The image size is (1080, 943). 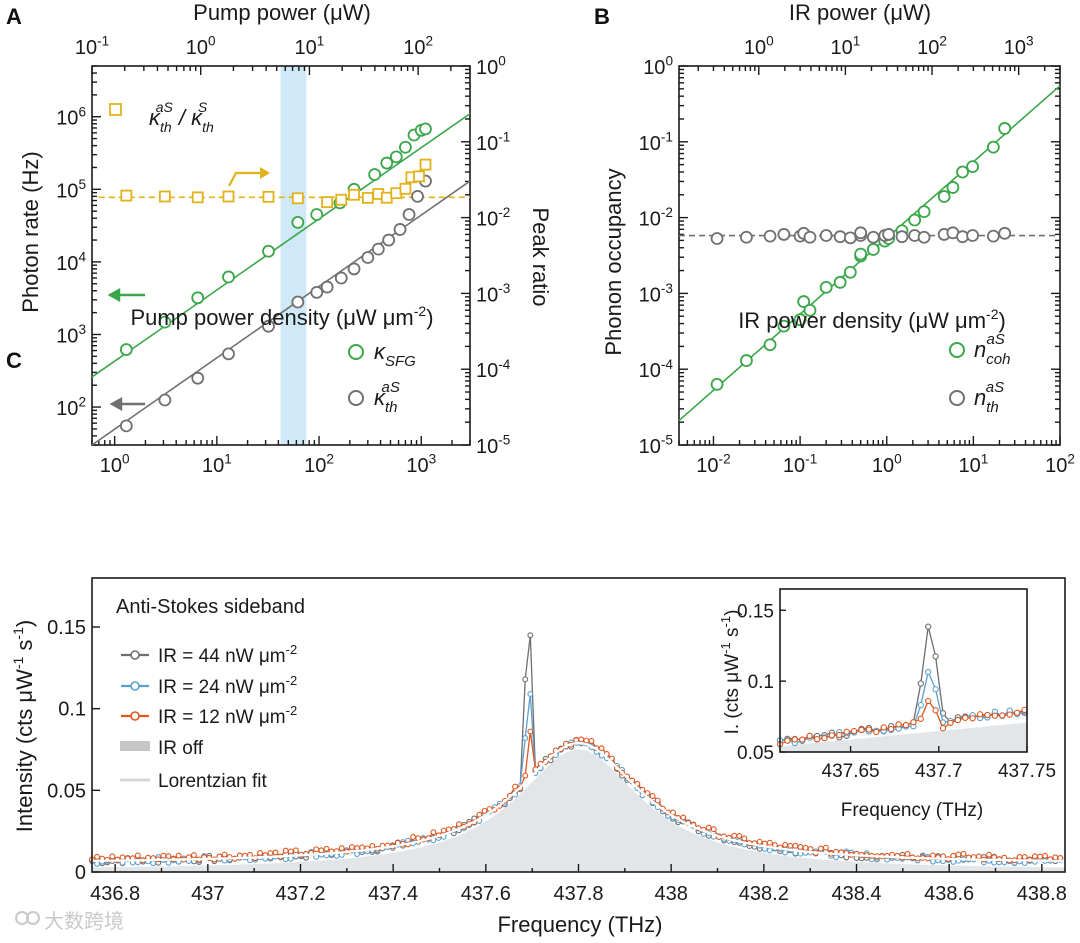 I want to click on legend-marker-square, so click(x=115, y=109).